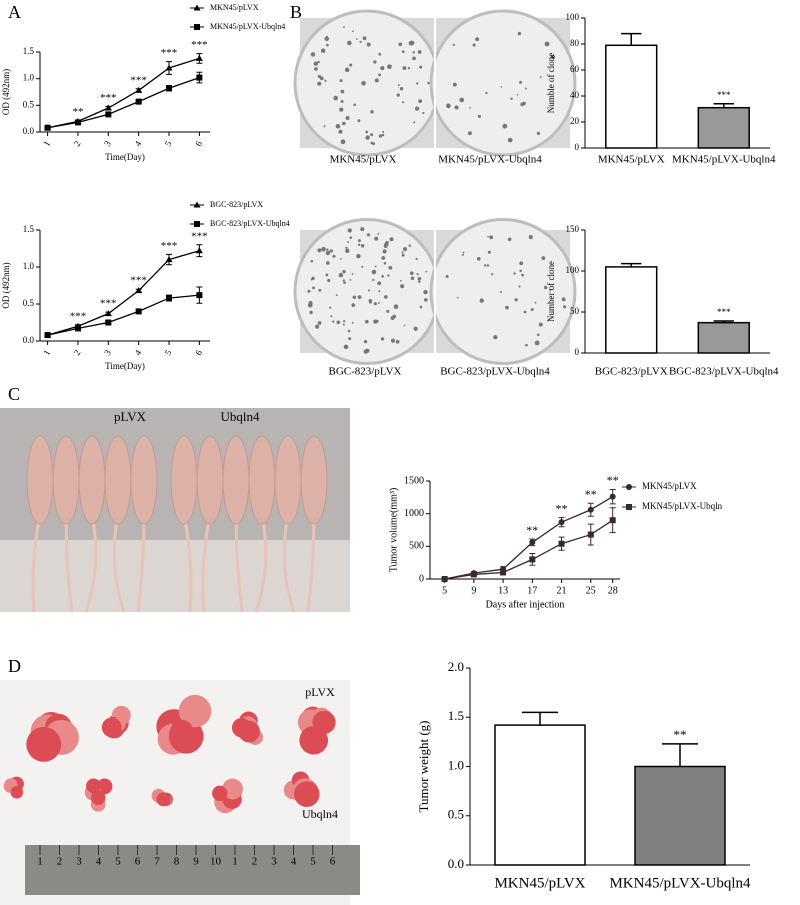  What do you see at coordinates (198, 143) in the screenshot?
I see `x-tick-label: 6` at bounding box center [198, 143].